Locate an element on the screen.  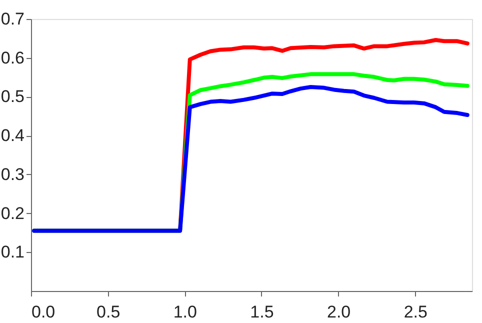
y-tick-label: 0.3 is located at coordinates (12, 174).